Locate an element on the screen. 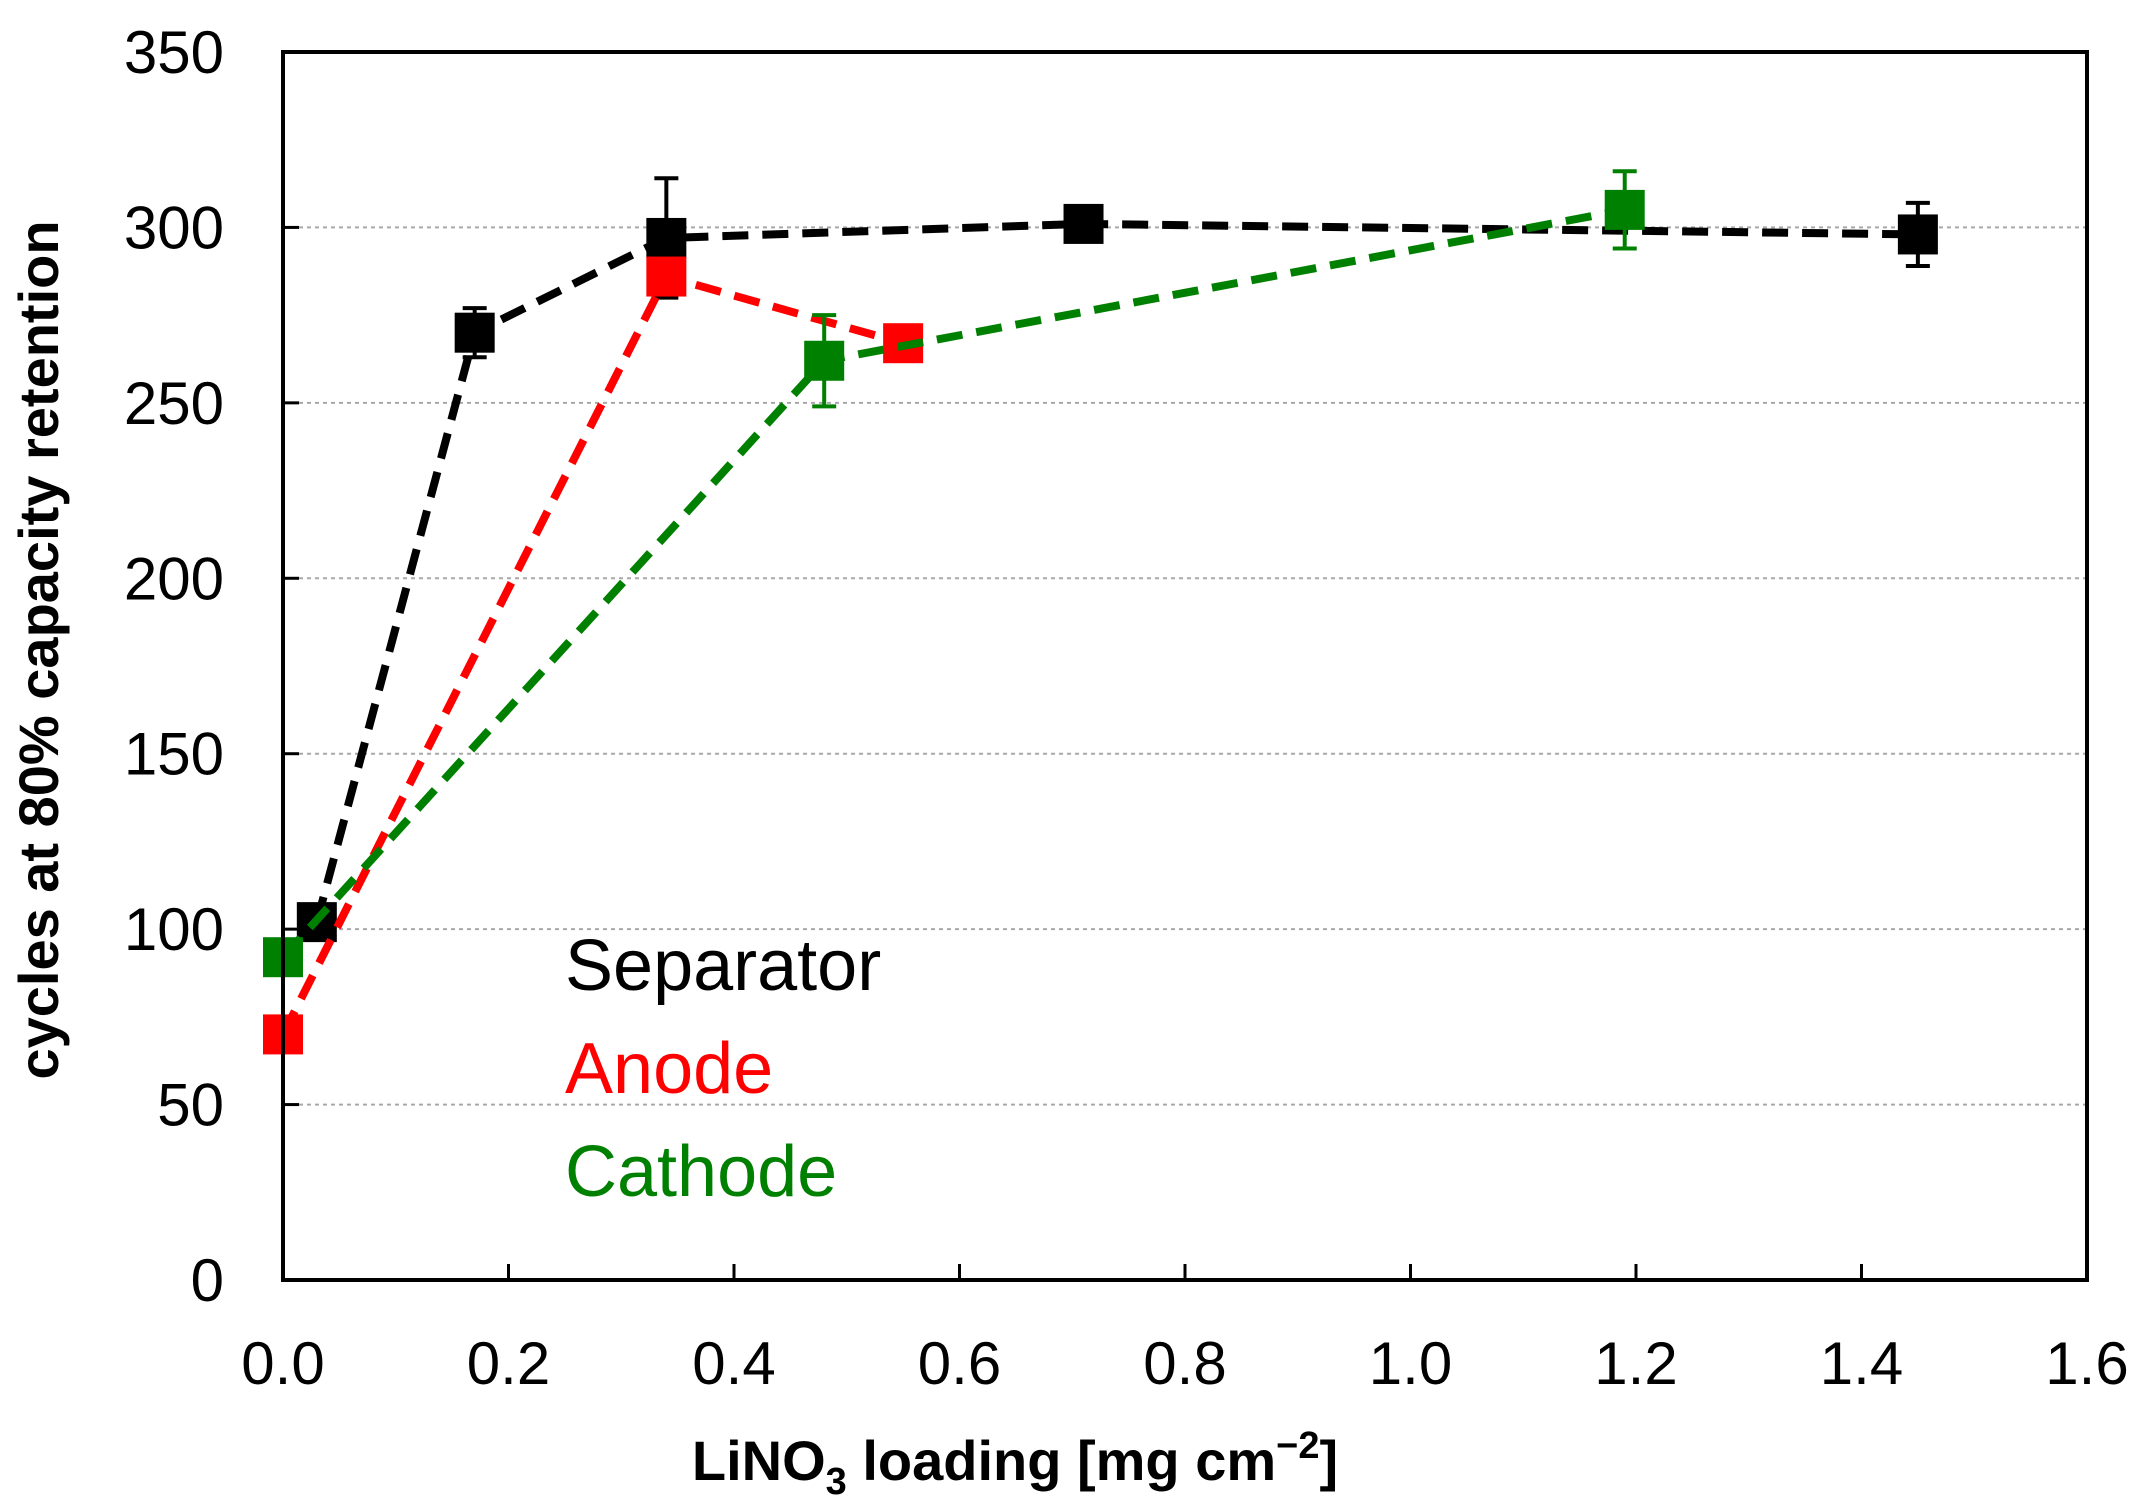 The width and height of the screenshot is (2132, 1510). anode-marker is located at coordinates (666, 276).